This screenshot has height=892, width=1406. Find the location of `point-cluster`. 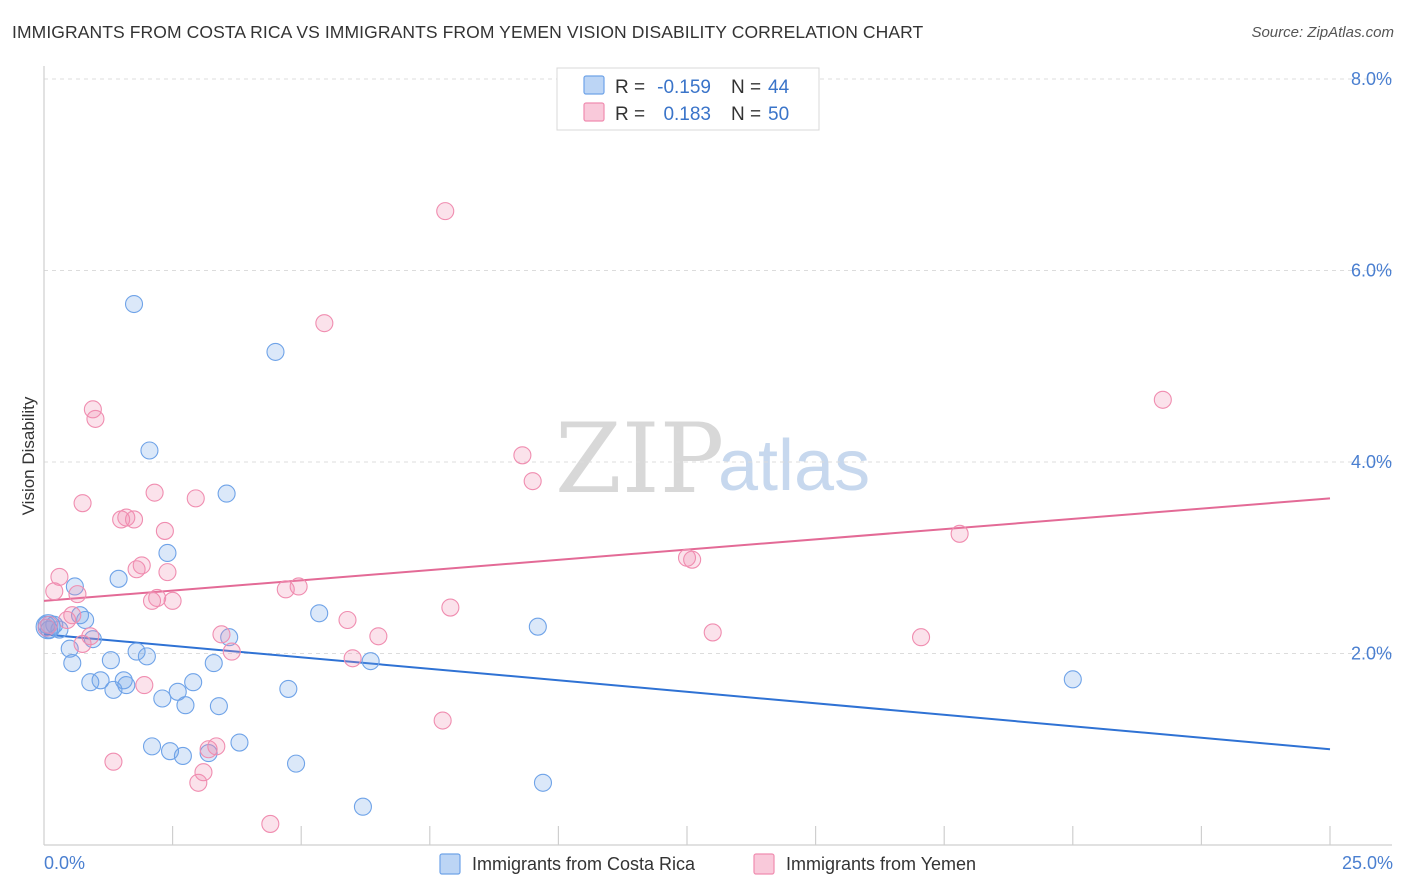

point-cluster is located at coordinates (48, 627).